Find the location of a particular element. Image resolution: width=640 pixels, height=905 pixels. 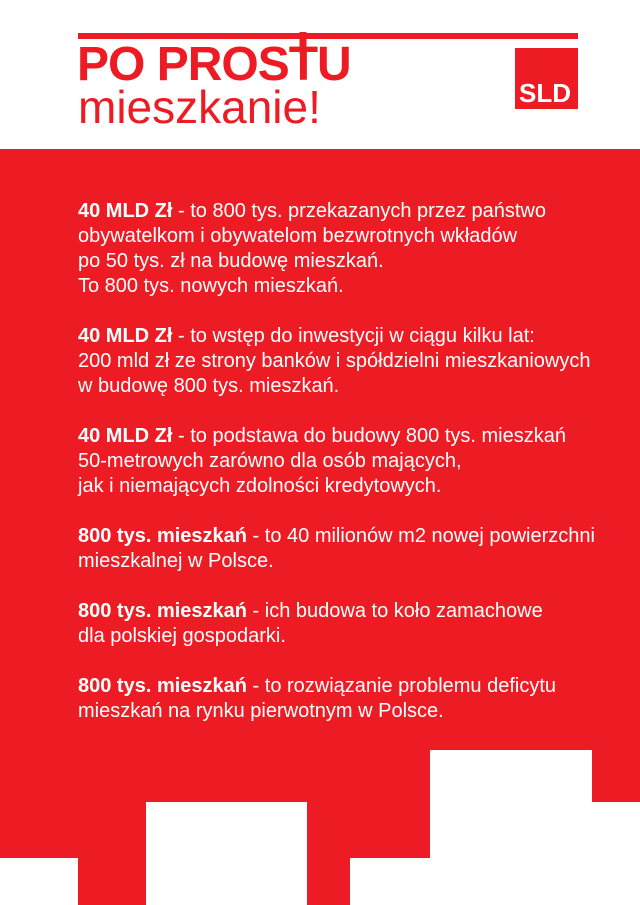

sld-logo-label: SLD is located at coordinates (545, 93).